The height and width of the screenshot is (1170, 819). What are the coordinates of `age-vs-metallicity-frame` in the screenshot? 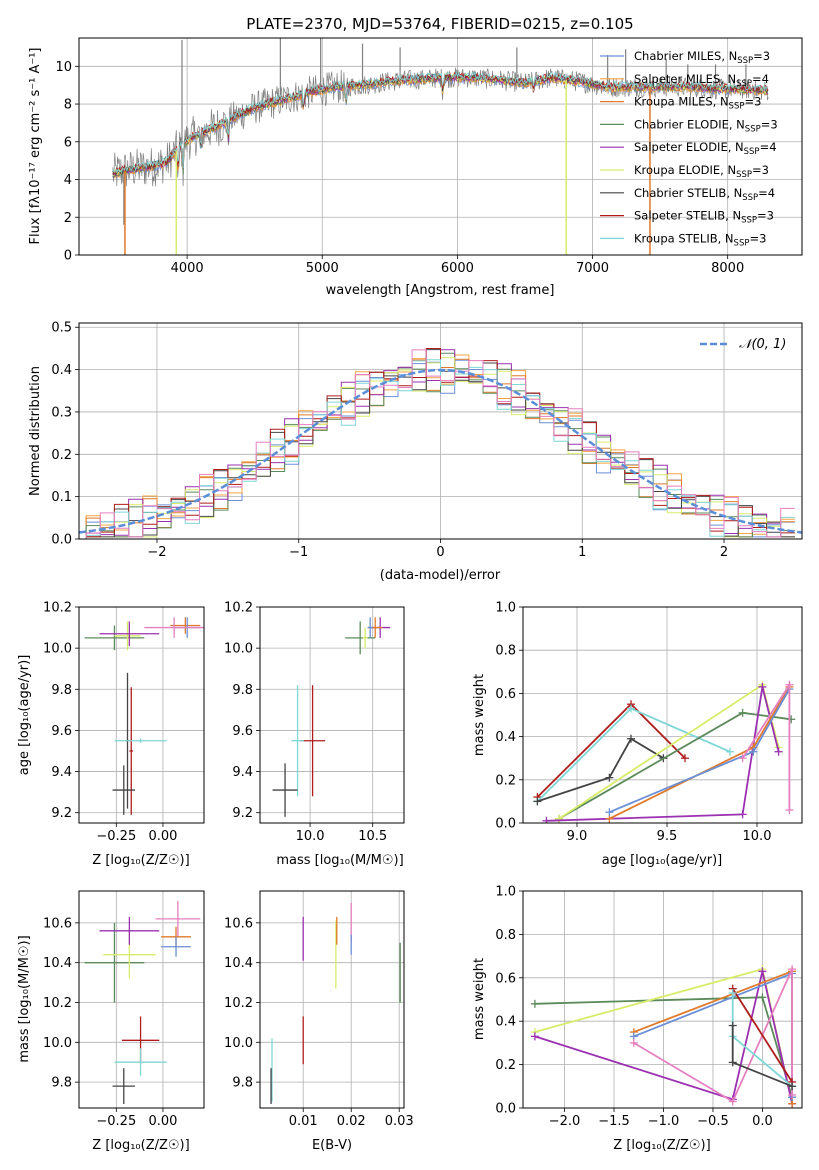 It's located at (141, 715).